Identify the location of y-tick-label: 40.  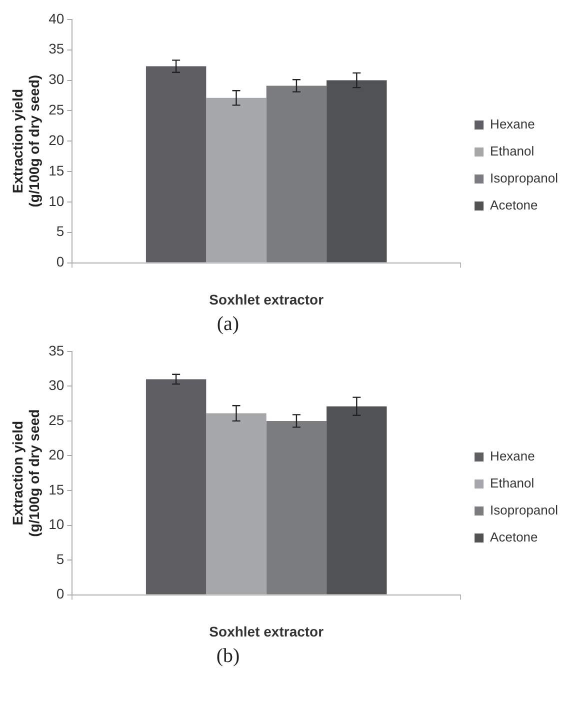
(56, 18).